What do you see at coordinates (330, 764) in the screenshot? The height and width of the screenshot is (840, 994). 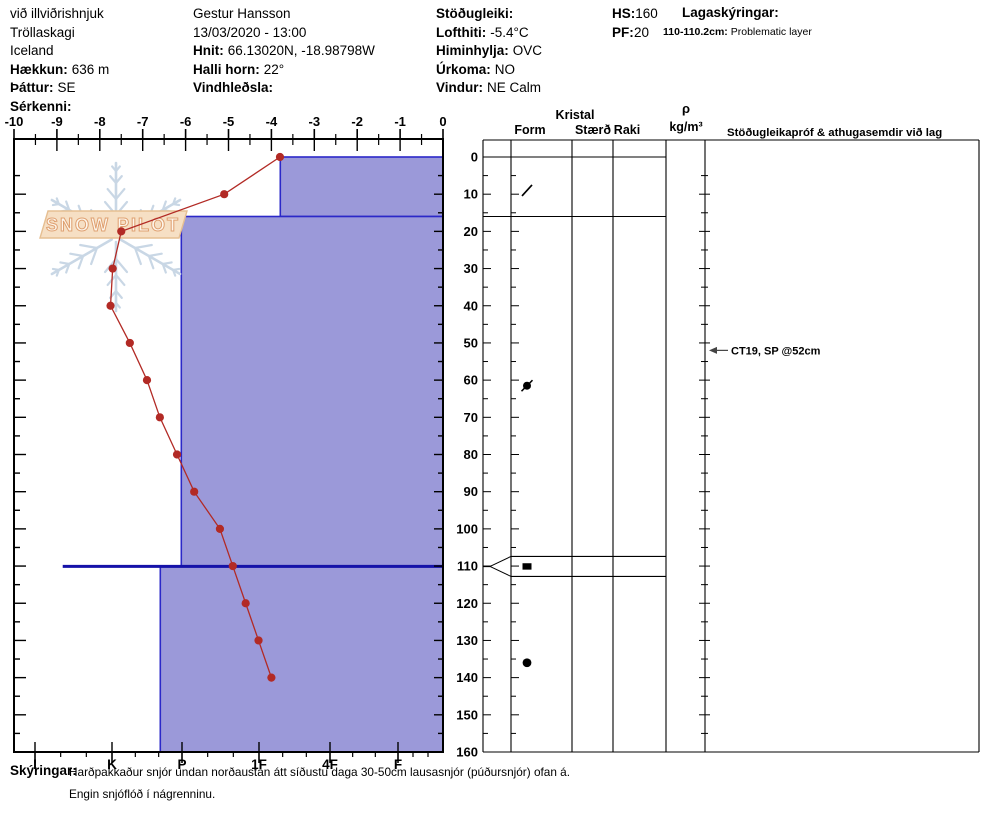 I see `svg-text: 4F` at bounding box center [330, 764].